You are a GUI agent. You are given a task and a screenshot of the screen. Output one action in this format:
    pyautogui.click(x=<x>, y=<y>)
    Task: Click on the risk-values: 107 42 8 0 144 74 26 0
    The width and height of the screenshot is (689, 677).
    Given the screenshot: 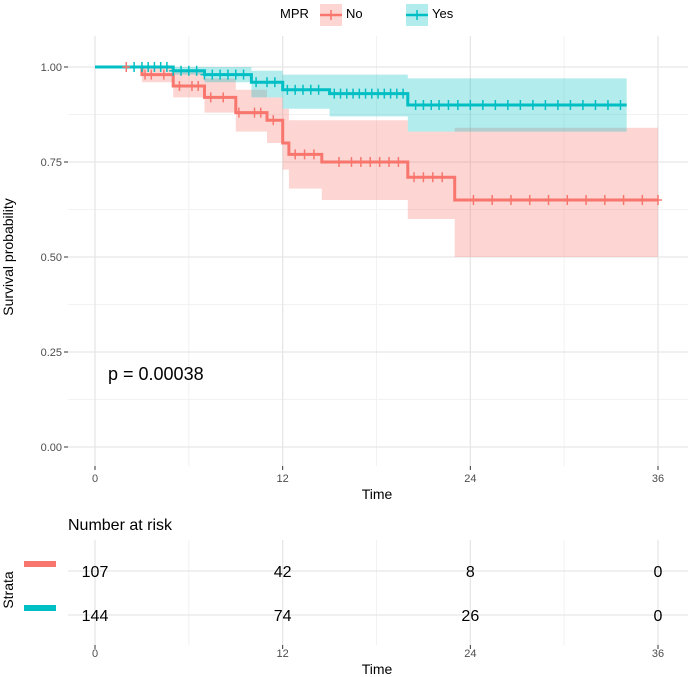 What is the action you would take?
    pyautogui.click(x=343, y=593)
    